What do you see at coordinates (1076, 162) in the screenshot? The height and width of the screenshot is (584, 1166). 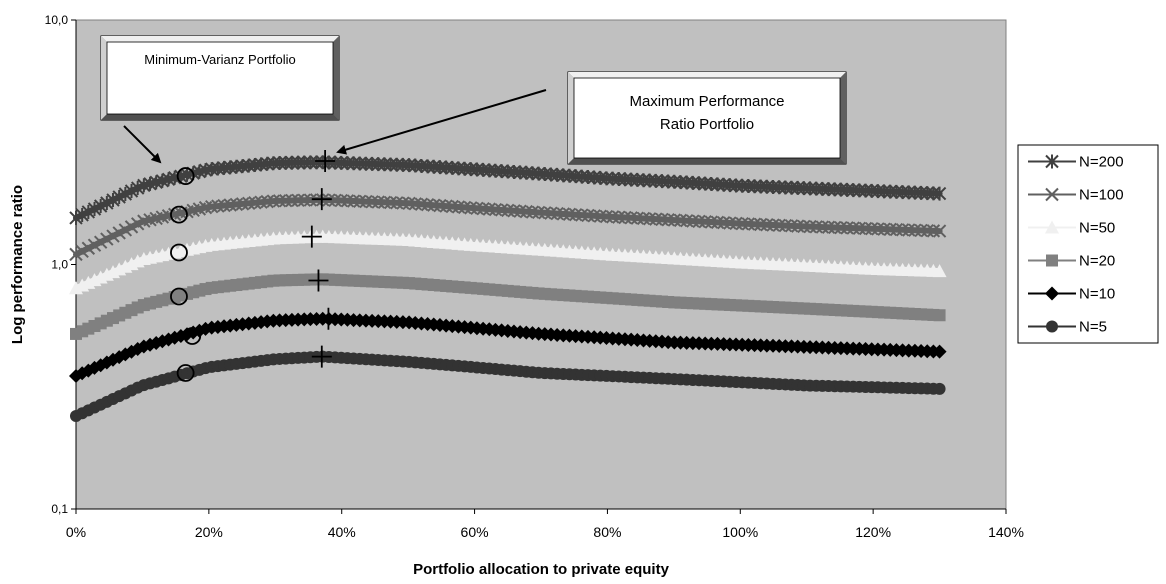 I see `legend-item: N=200` at bounding box center [1076, 162].